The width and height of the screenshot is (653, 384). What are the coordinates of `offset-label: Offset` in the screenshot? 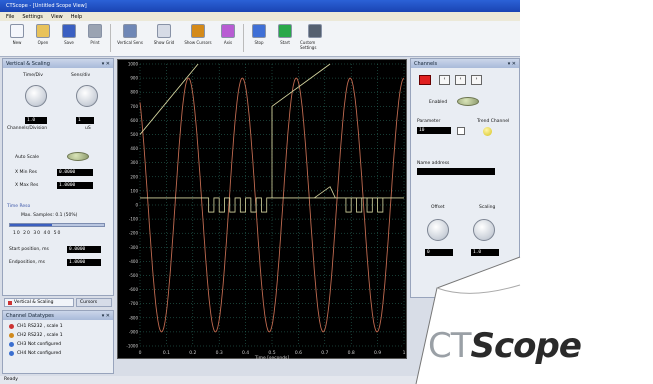 It's located at (438, 207).